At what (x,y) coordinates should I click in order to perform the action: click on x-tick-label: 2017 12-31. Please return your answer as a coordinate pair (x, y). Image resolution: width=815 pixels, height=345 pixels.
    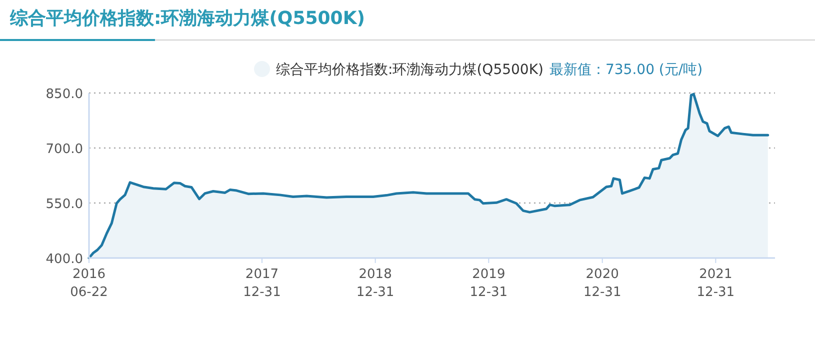
    Looking at the image, I should click on (262, 283).